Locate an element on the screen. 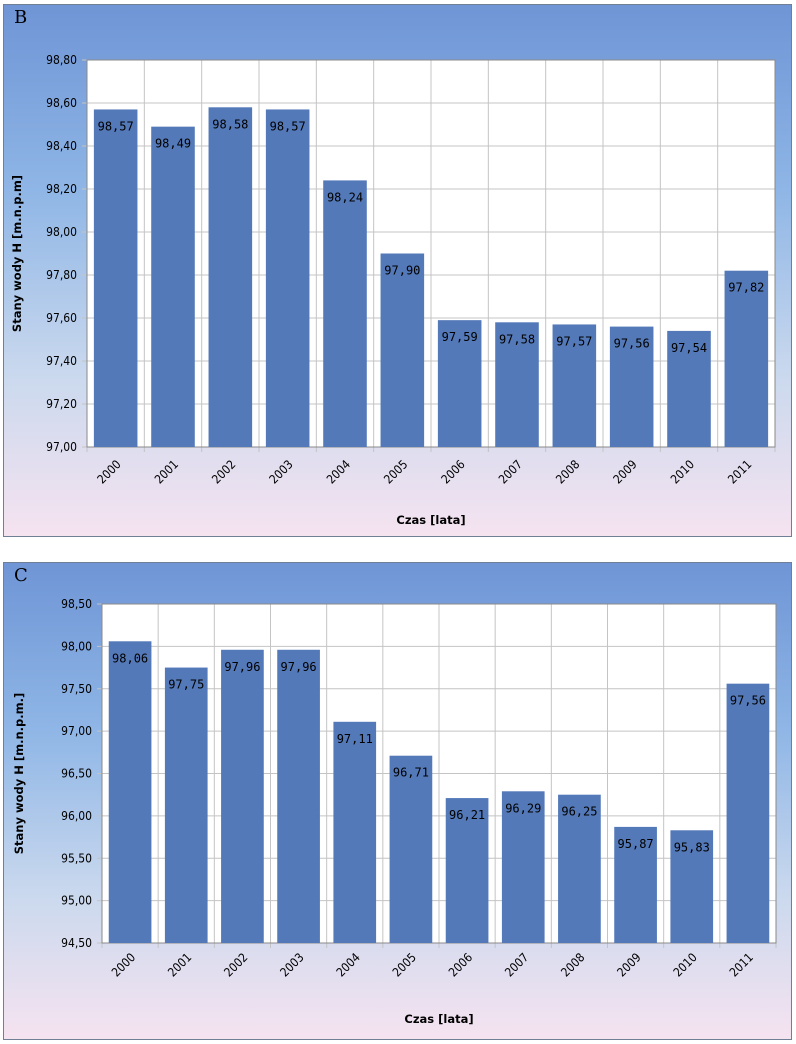 Image resolution: width=796 pixels, height=1044 pixels. data-label-2007: 96,29 is located at coordinates (523, 808).